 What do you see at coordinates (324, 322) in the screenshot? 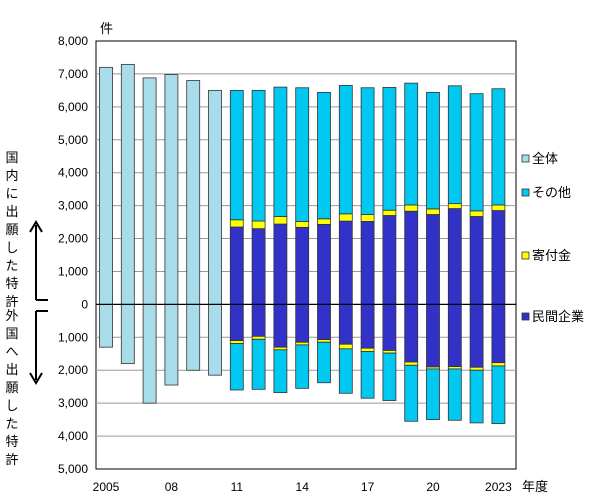
I see `bar-民間企業-2015-foreign` at bounding box center [324, 322].